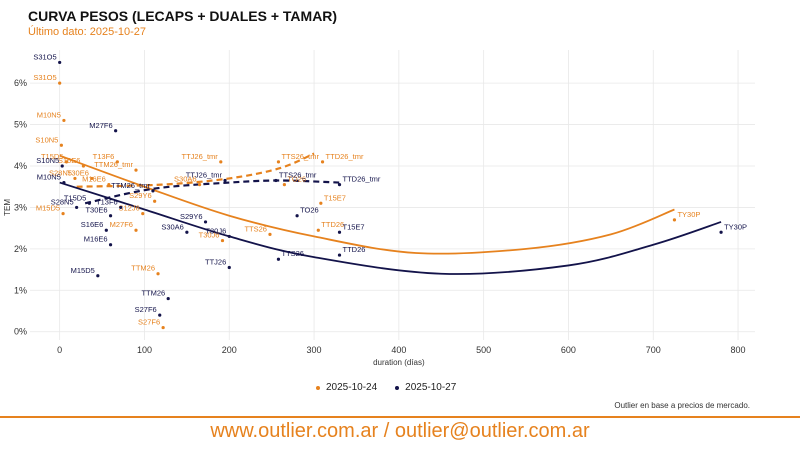 The image size is (800, 457). Describe the element at coordinates (20, 290) in the screenshot. I see `y-tick-label: 1%` at that location.